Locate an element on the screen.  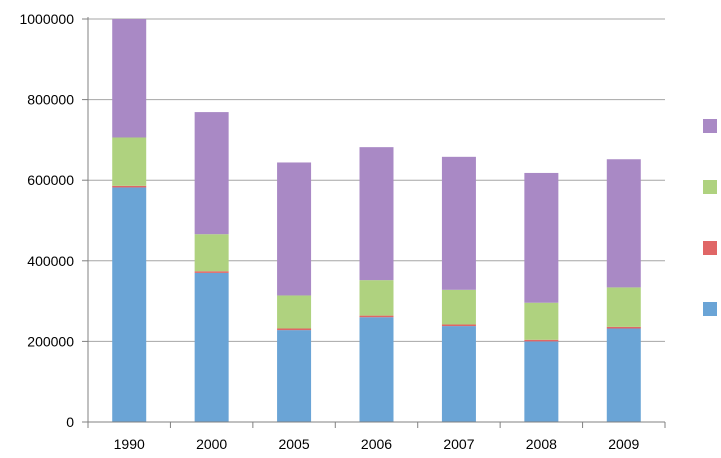
y-tick-label: 0 is located at coordinates (70, 422).